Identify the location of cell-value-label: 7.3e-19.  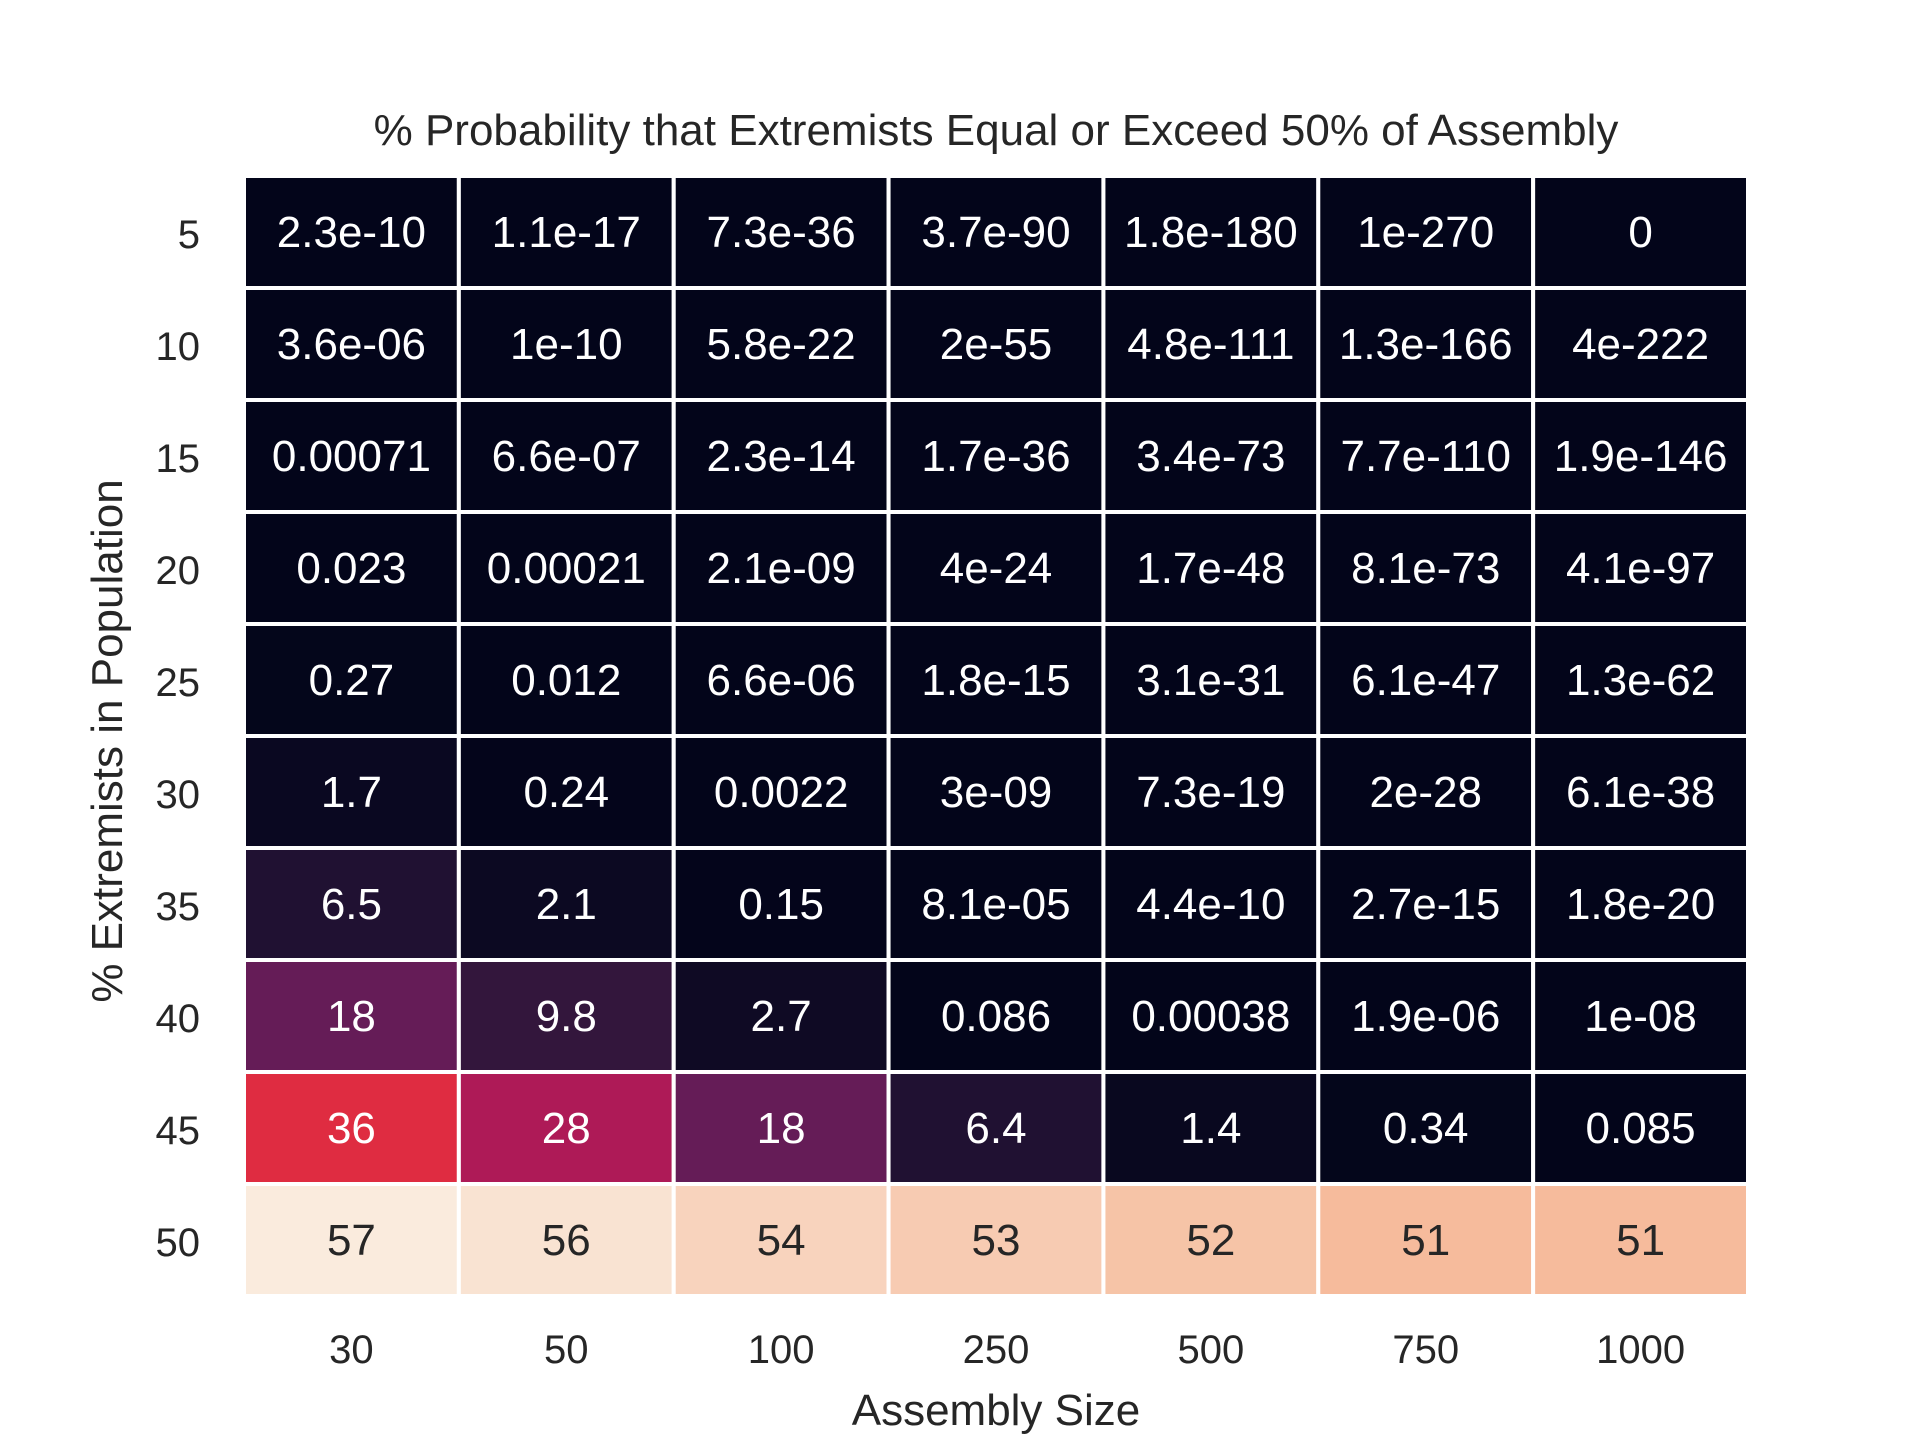
(1210, 792).